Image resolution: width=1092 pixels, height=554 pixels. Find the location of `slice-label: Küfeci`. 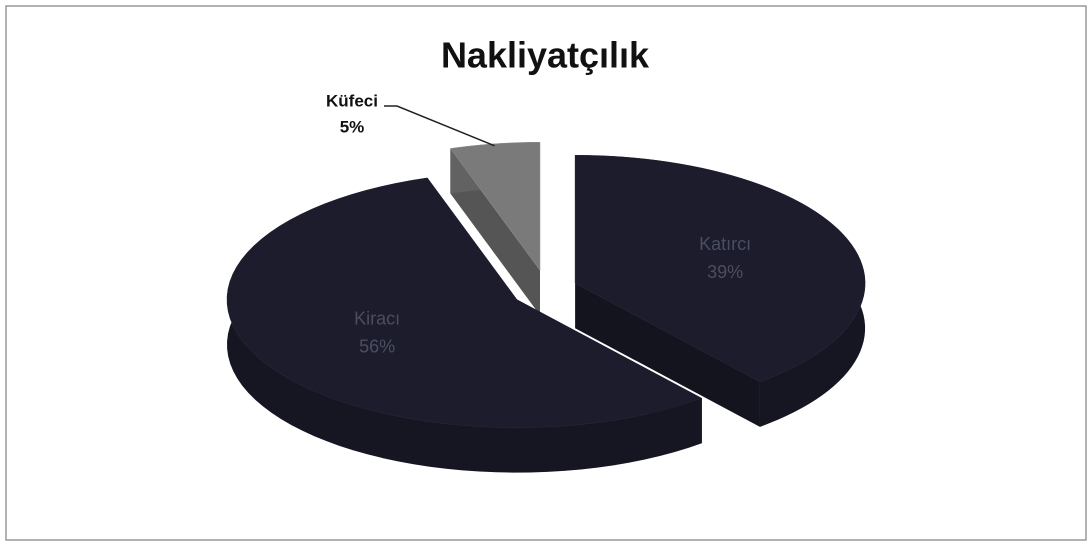

slice-label: Küfeci is located at coordinates (352, 100).